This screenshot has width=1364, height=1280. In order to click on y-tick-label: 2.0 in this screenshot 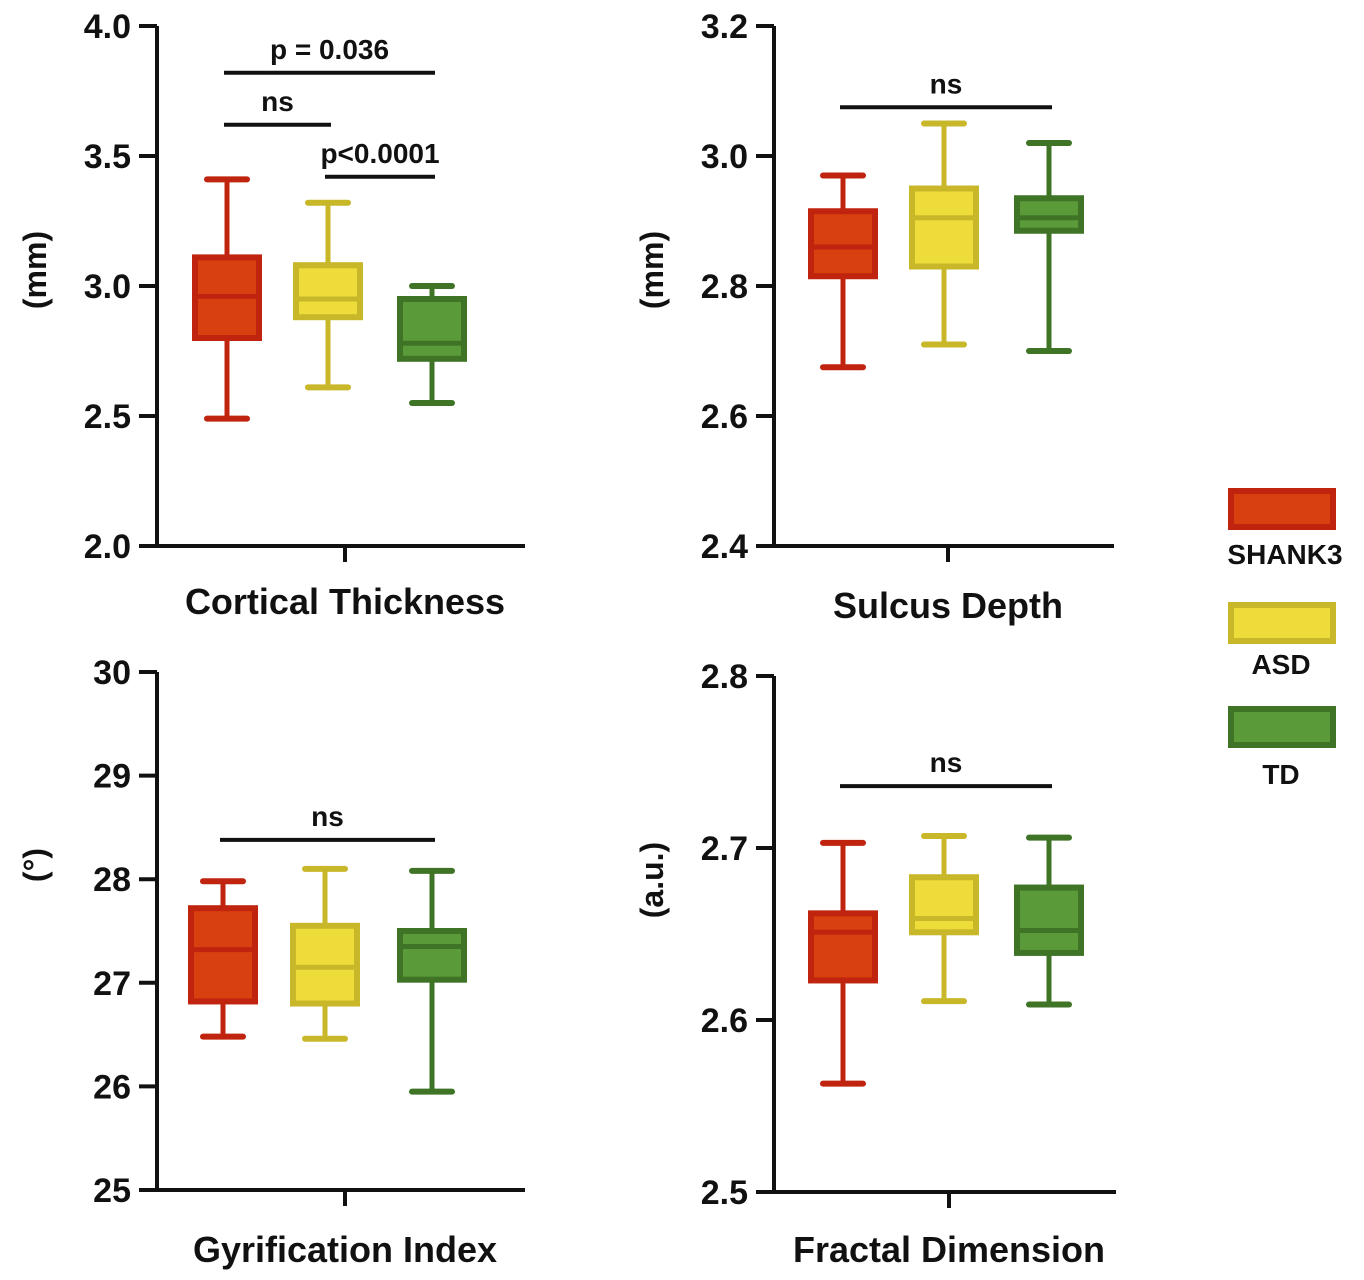, I will do `click(107, 547)`.